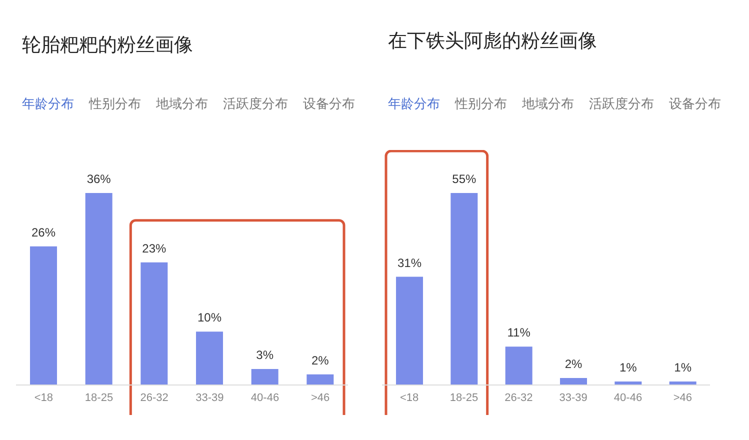 Image resolution: width=749 pixels, height=440 pixels. What do you see at coordinates (107, 46) in the screenshot?
I see `chart-title: 轮胎粑粑的粉丝画像` at bounding box center [107, 46].